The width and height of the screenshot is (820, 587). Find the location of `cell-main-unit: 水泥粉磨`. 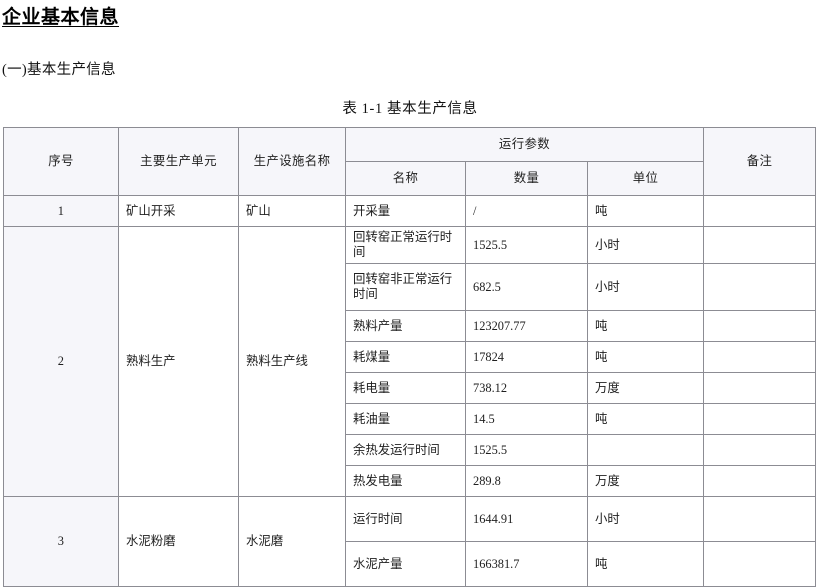

cell-main-unit: 水泥粉磨 is located at coordinates (178, 541).